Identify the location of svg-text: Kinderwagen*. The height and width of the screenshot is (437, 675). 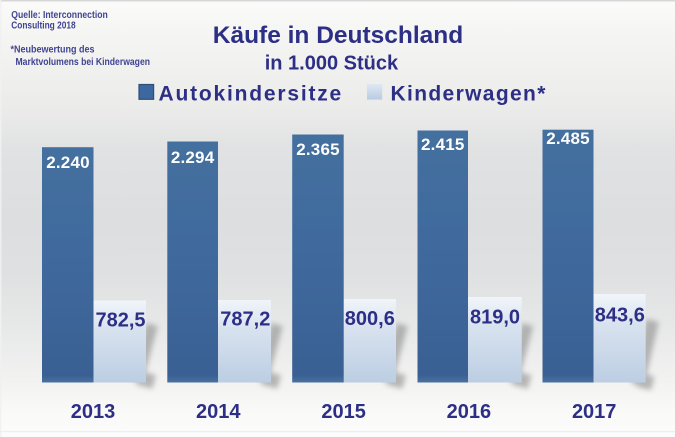
(469, 93).